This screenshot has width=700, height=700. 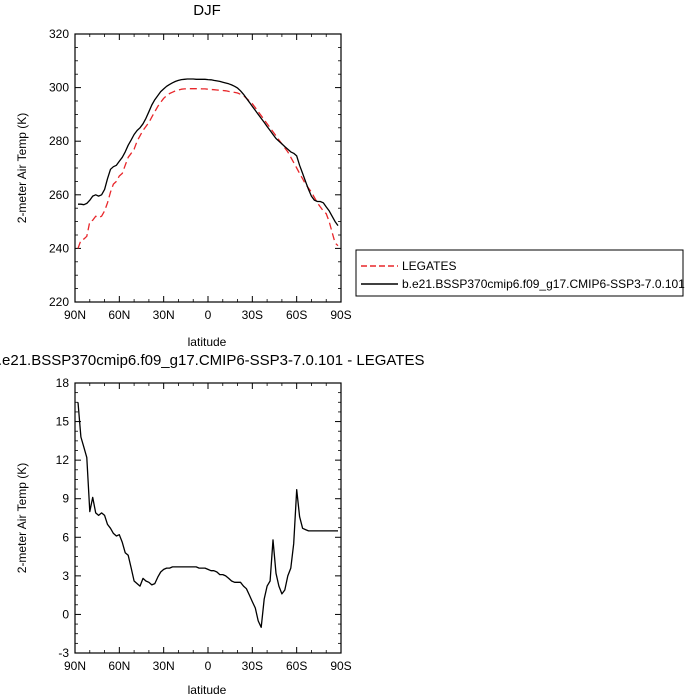 I want to click on bottom-x-tick-label: 90N, so click(x=75, y=666).